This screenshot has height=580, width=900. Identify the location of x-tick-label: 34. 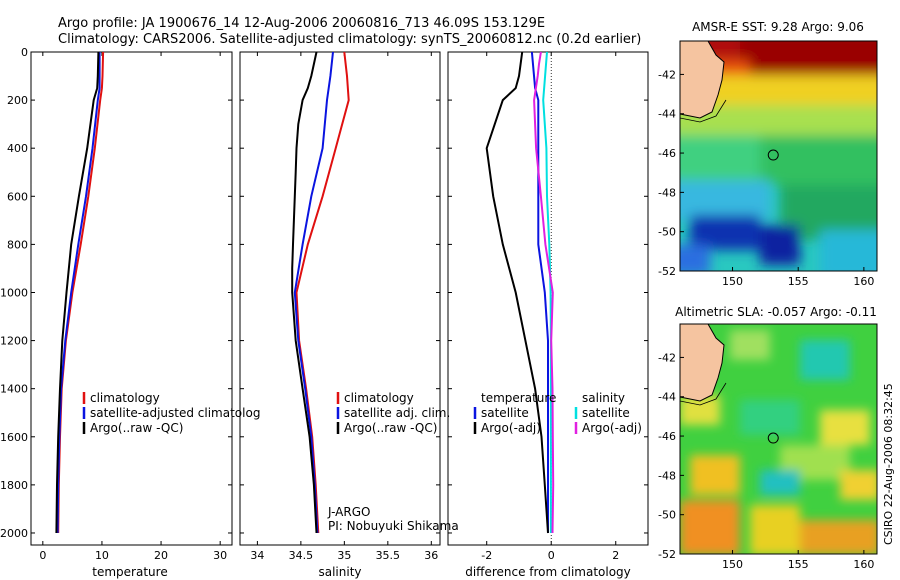
(257, 555).